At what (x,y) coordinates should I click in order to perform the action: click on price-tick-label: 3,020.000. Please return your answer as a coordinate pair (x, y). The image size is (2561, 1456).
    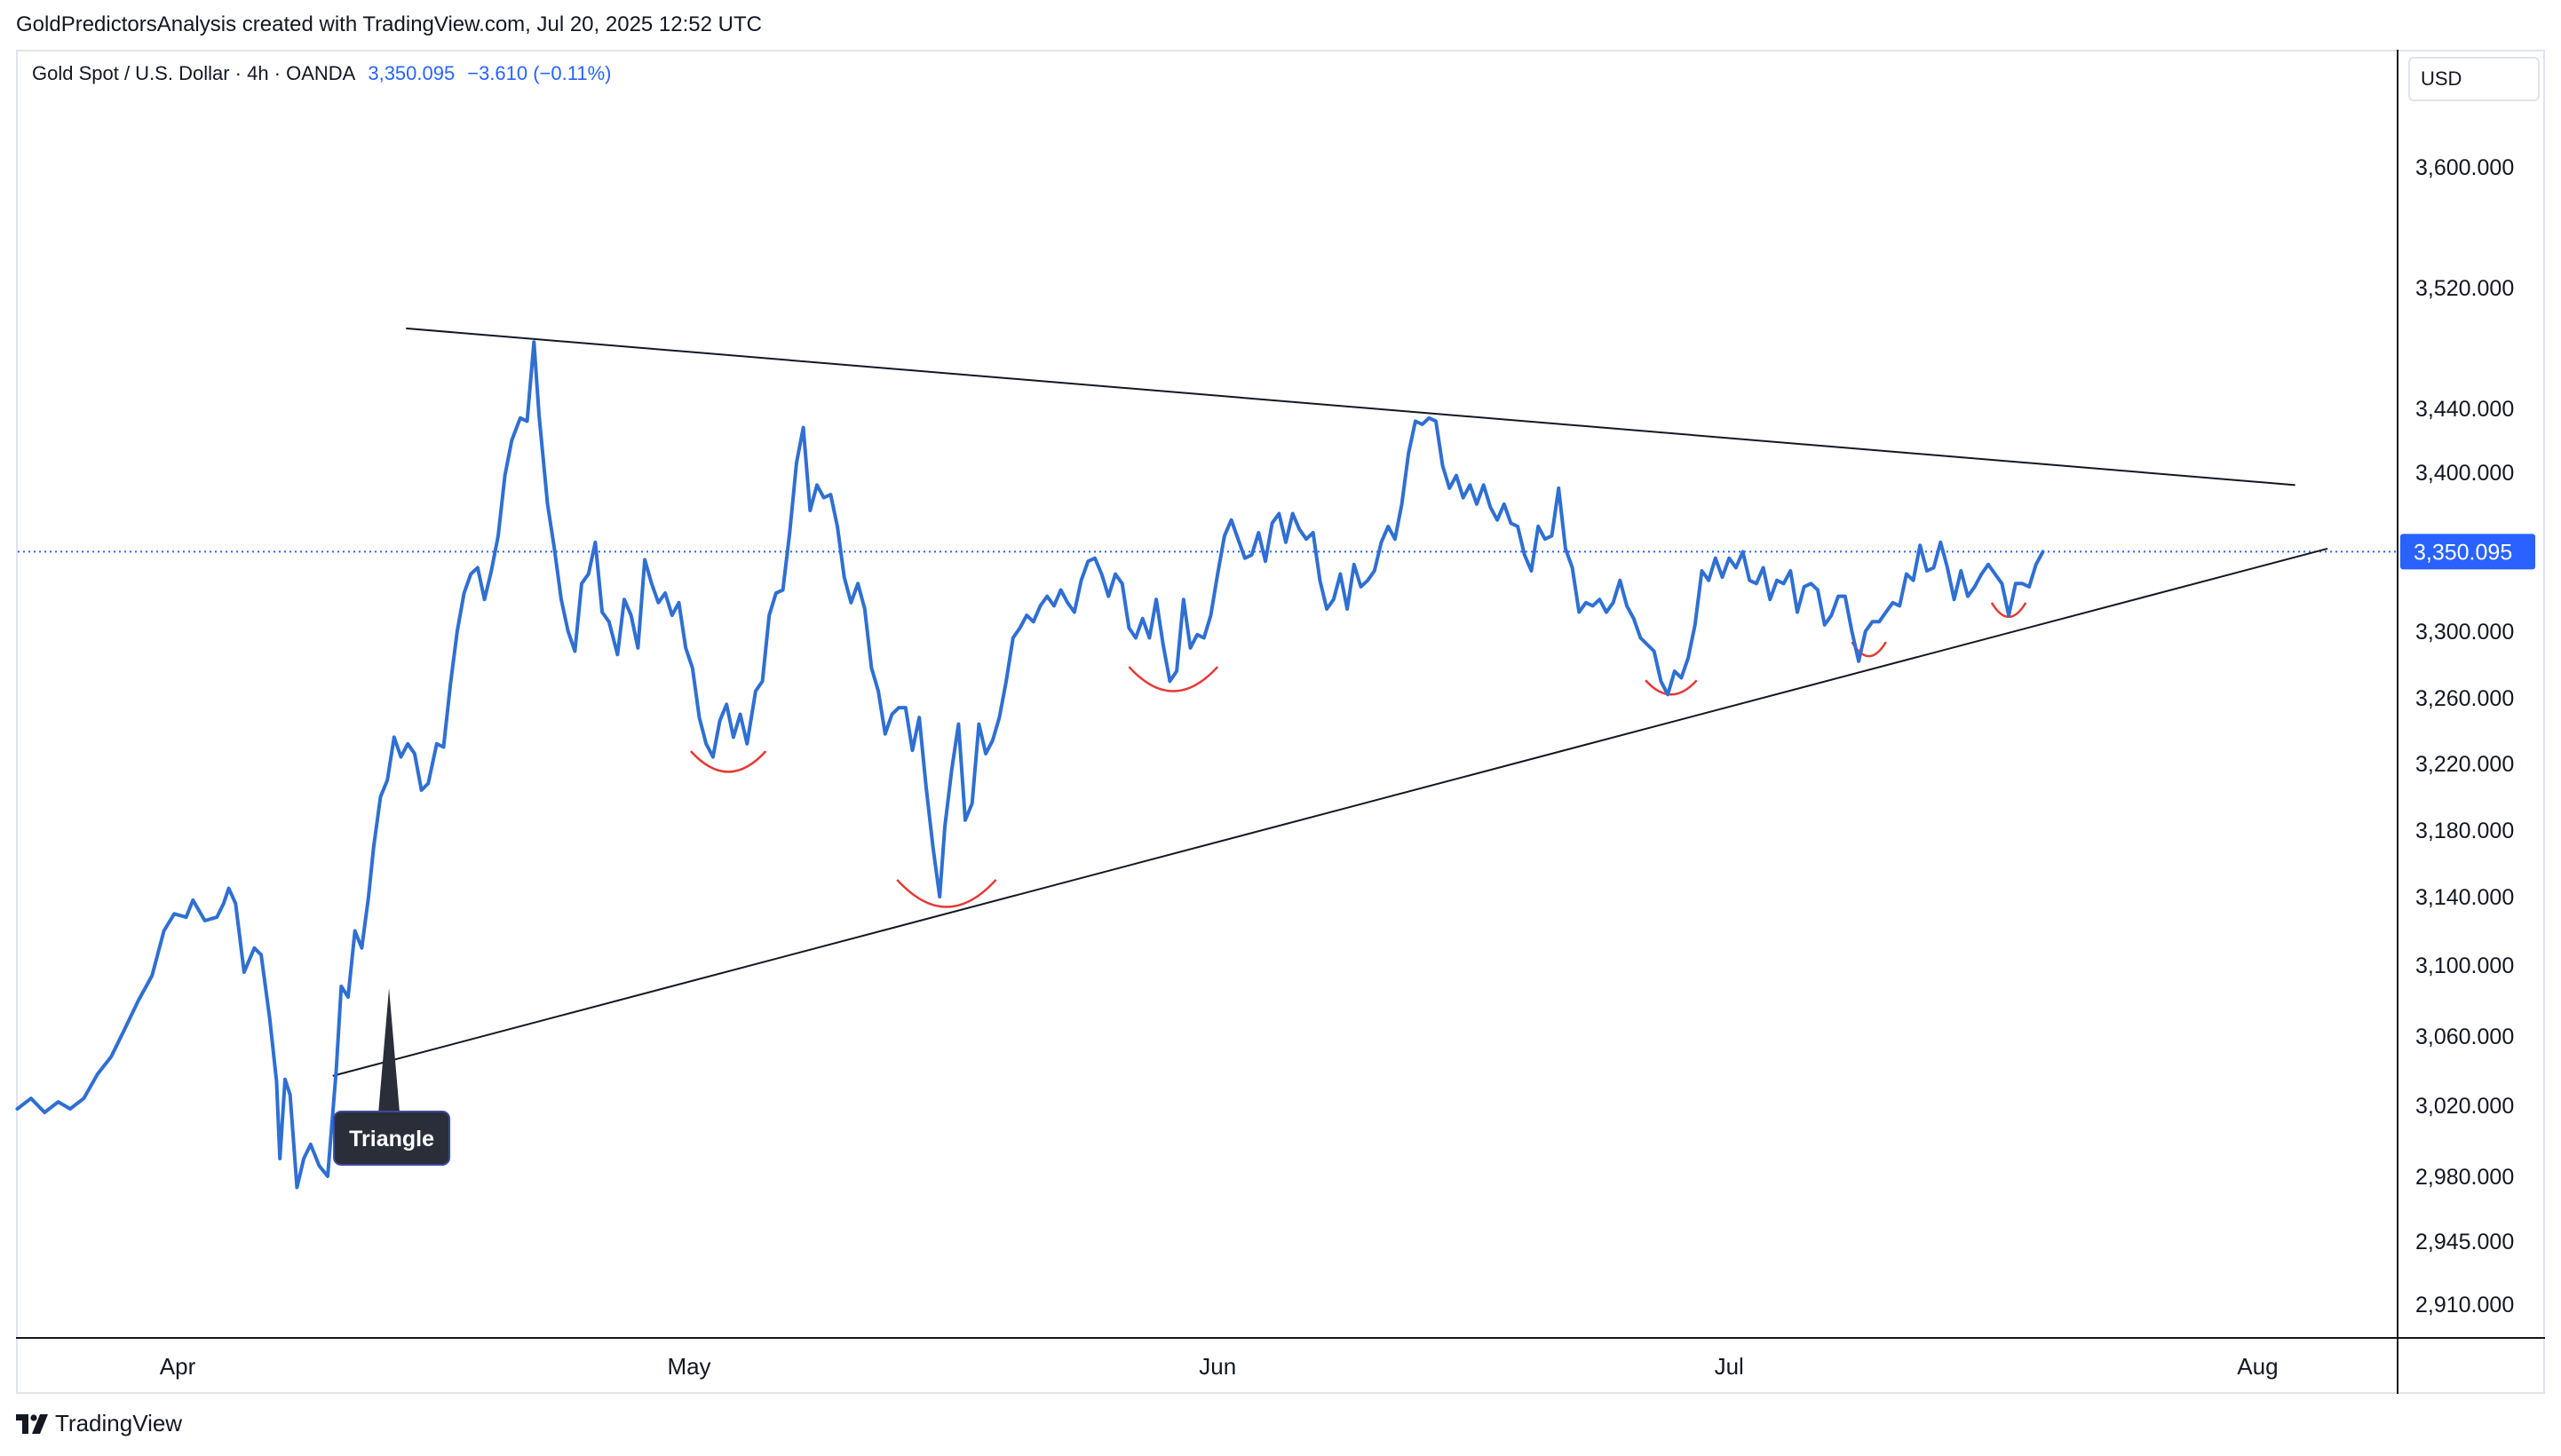
    Looking at the image, I should click on (2464, 1106).